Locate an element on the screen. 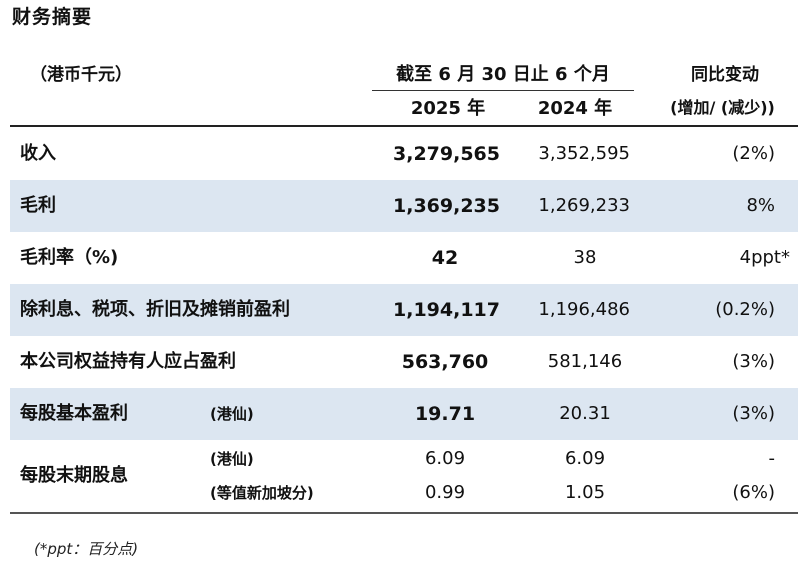  value-2025: 3,279,565 is located at coordinates (446, 154).